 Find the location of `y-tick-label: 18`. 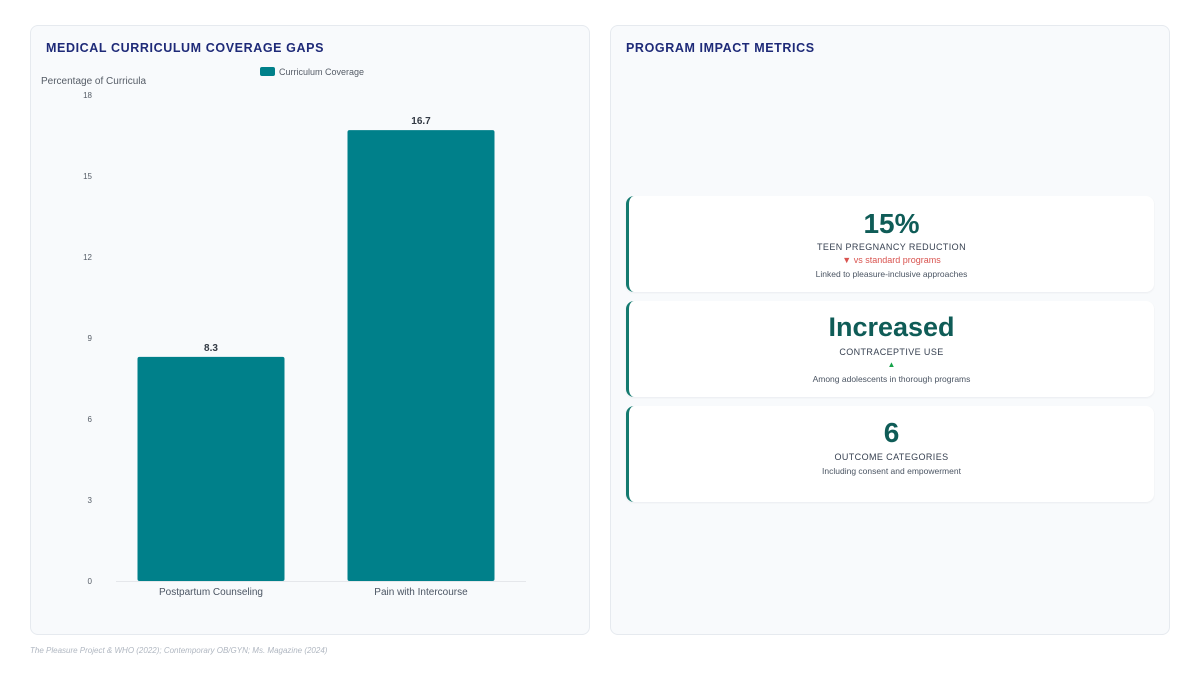

y-tick-label: 18 is located at coordinates (87, 95).